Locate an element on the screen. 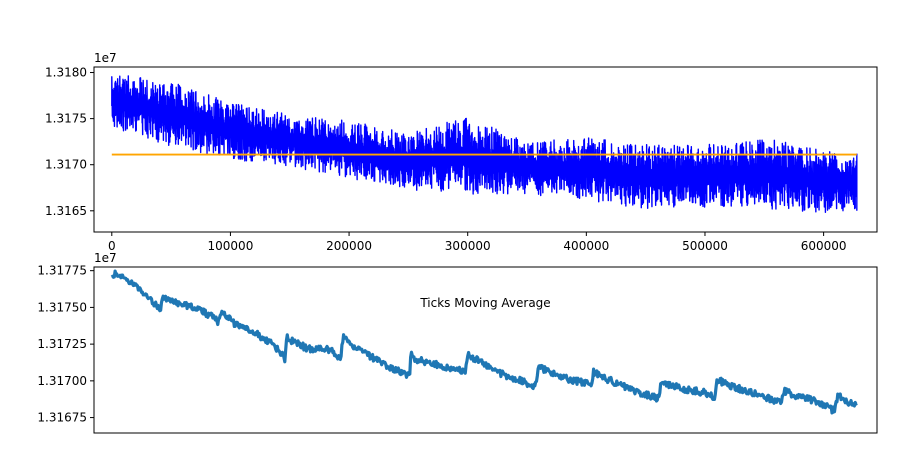 The width and height of the screenshot is (912, 465). x-tick-label: 500000 is located at coordinates (705, 246).